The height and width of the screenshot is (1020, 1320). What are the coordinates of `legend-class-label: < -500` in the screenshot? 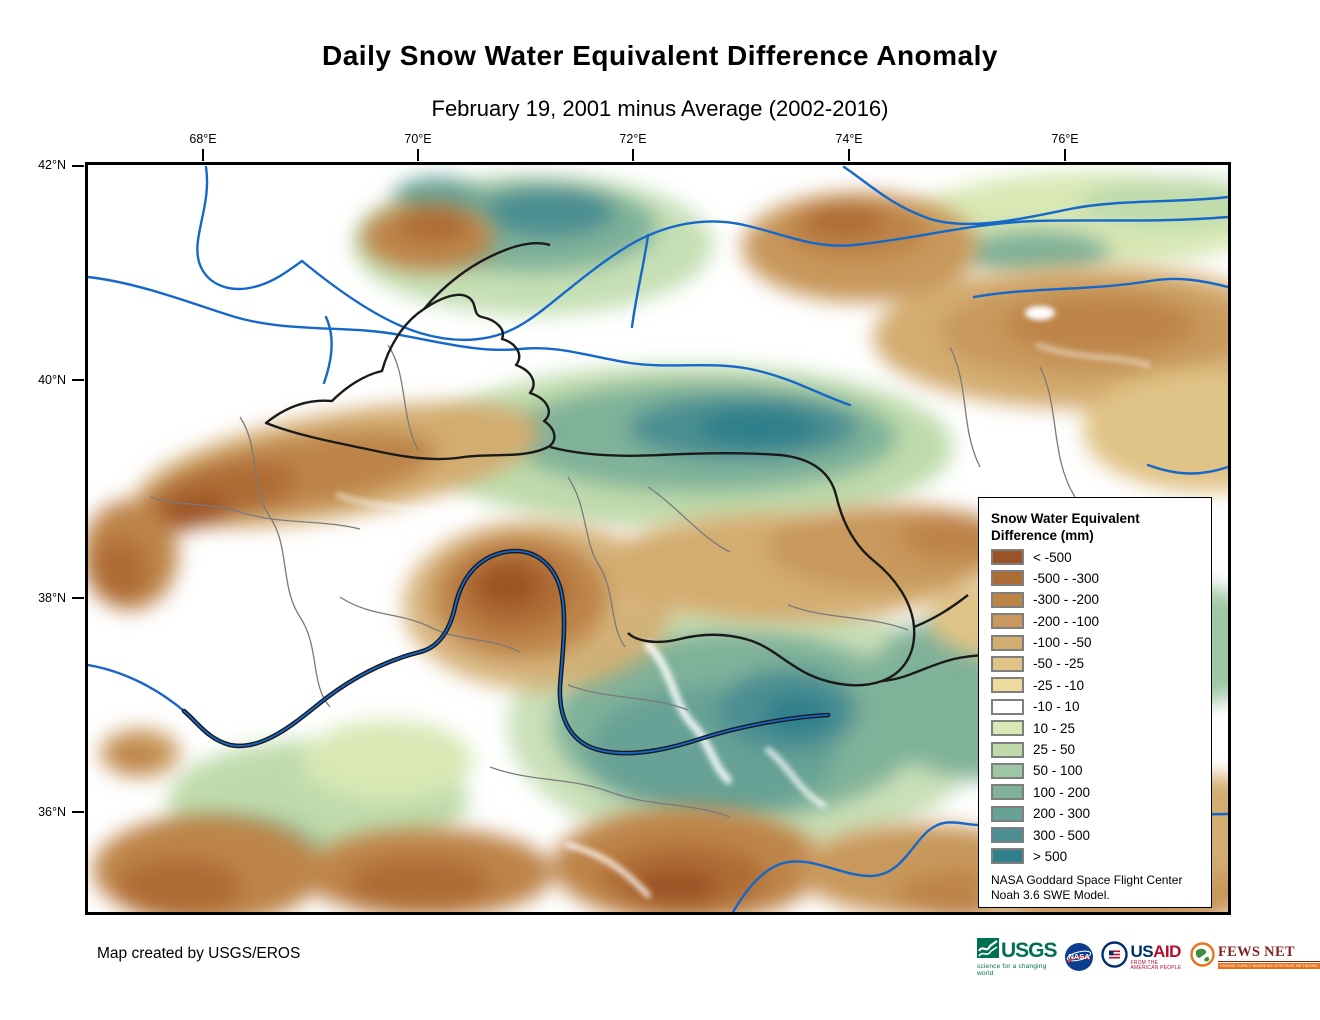 It's located at (1052, 557).